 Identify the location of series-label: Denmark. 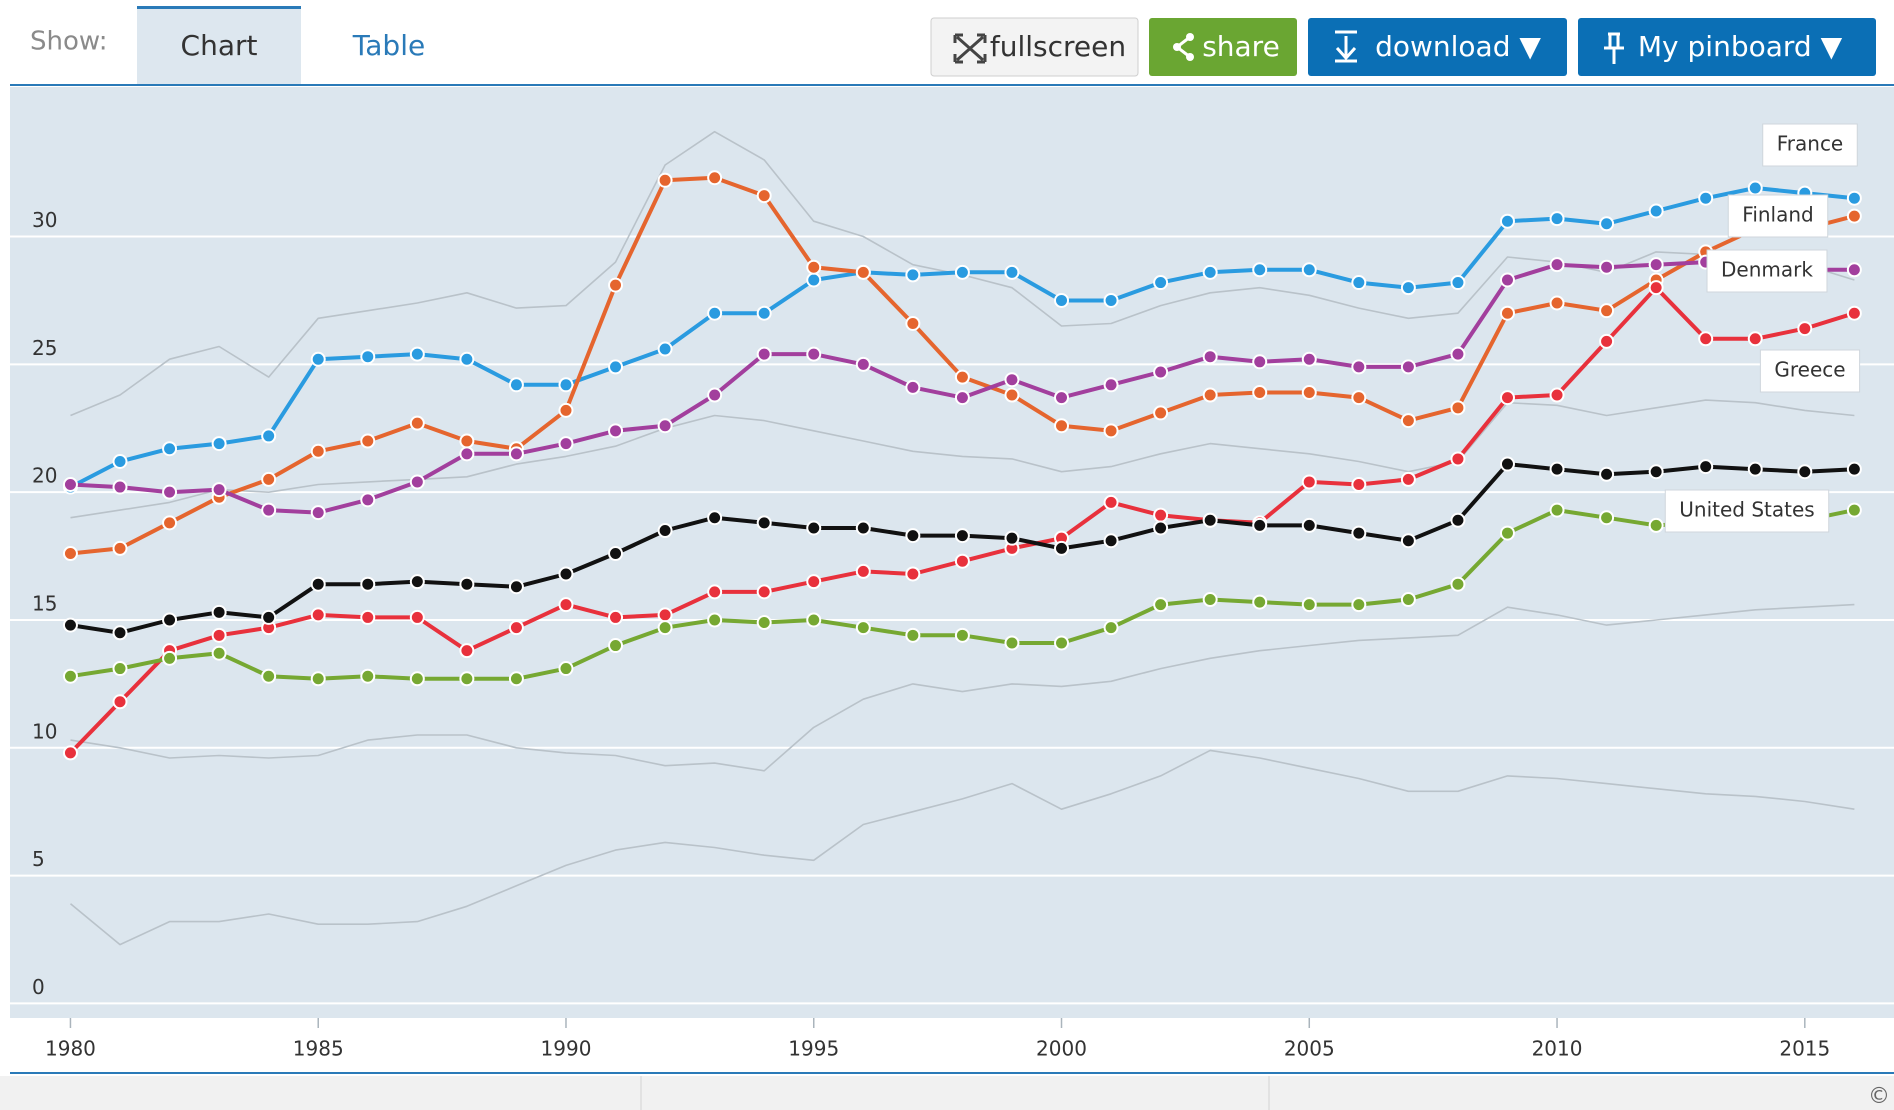
(1767, 271).